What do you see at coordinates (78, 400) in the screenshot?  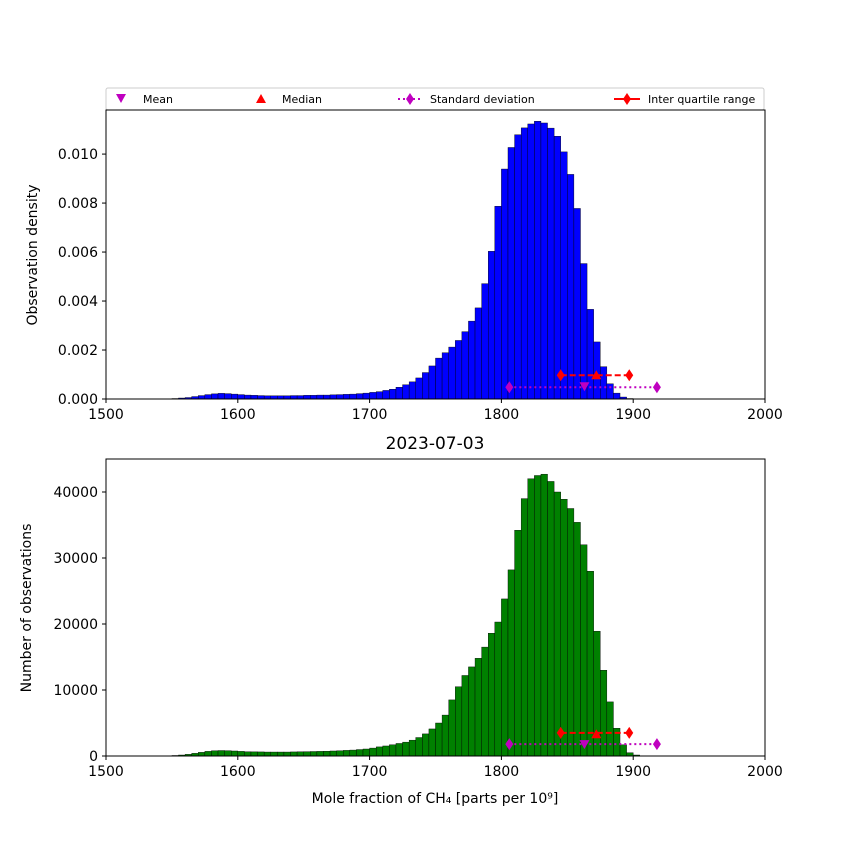 I see `y-tick-label: 0.000` at bounding box center [78, 400].